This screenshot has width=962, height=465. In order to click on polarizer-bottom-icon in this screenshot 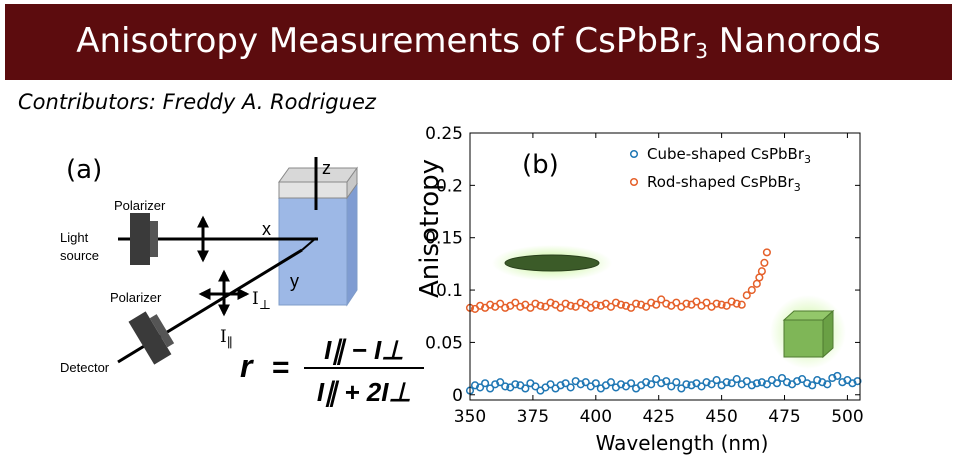, I will do `click(151, 338)`.